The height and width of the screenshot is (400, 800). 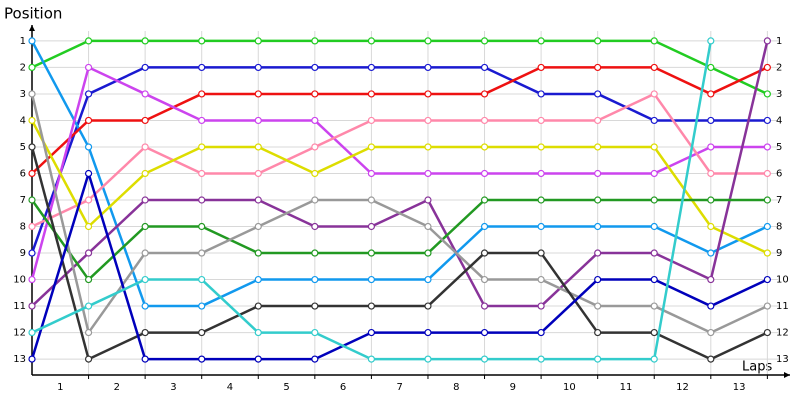 I want to click on x-tick-label: 12, so click(x=682, y=387).